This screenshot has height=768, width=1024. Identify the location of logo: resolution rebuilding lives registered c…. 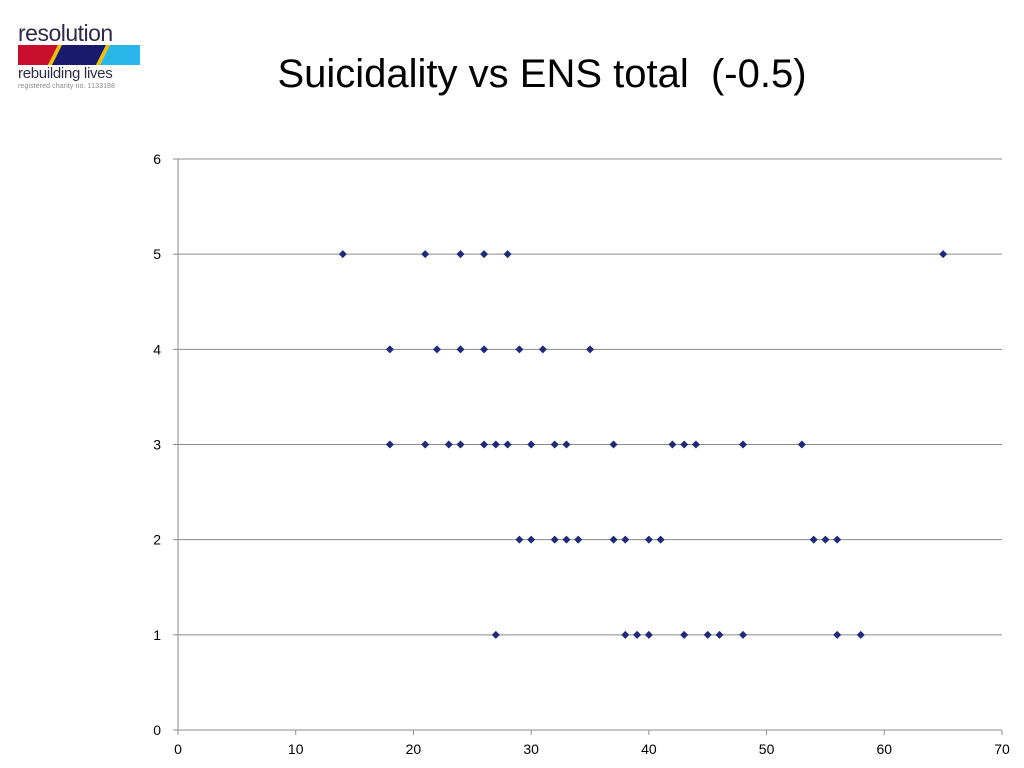
(80, 56).